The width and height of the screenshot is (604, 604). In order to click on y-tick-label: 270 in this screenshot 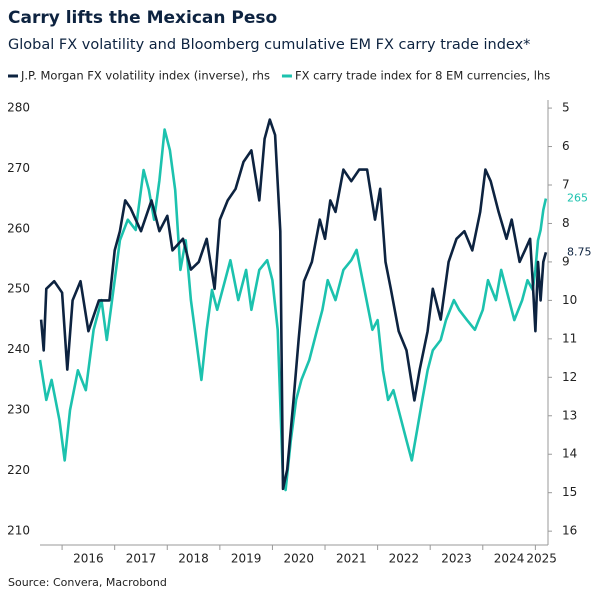, I will do `click(18, 168)`.